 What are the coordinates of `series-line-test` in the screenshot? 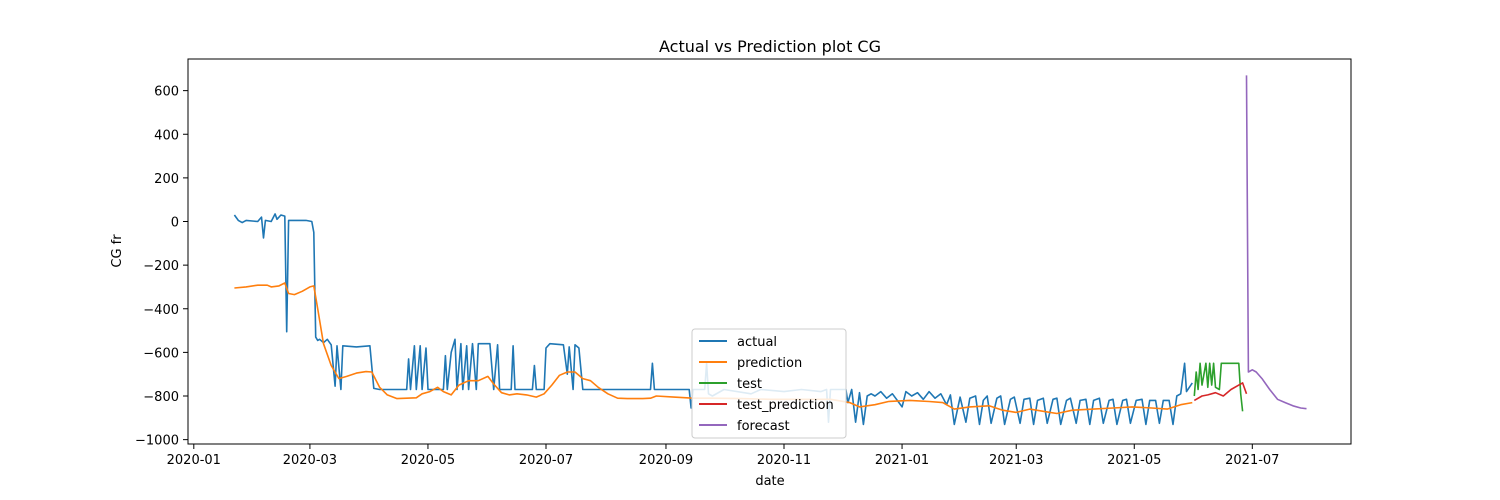 It's located at (1218, 387).